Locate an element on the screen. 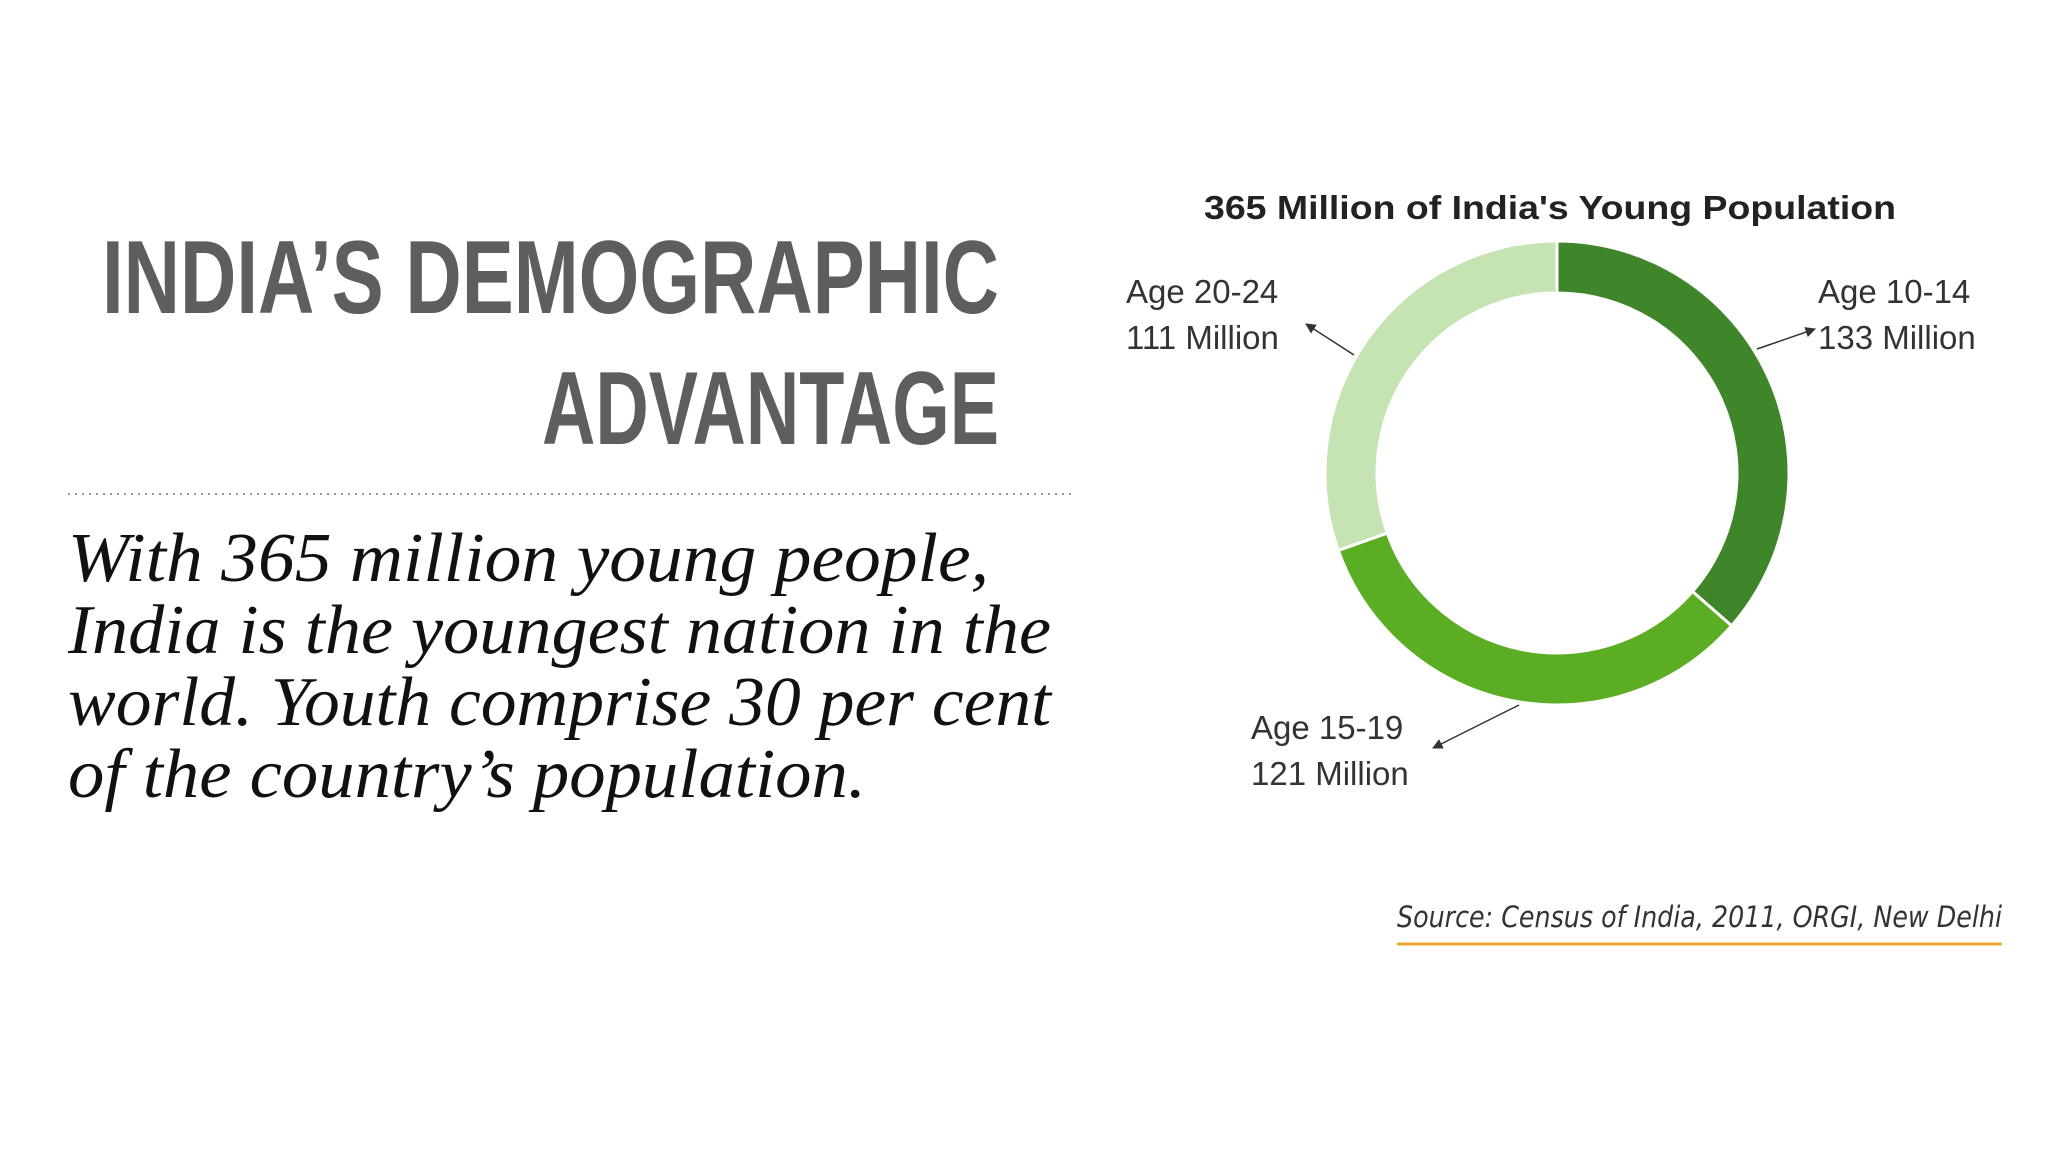 The height and width of the screenshot is (1152, 2048). value-label: 133 Million is located at coordinates (1897, 337).